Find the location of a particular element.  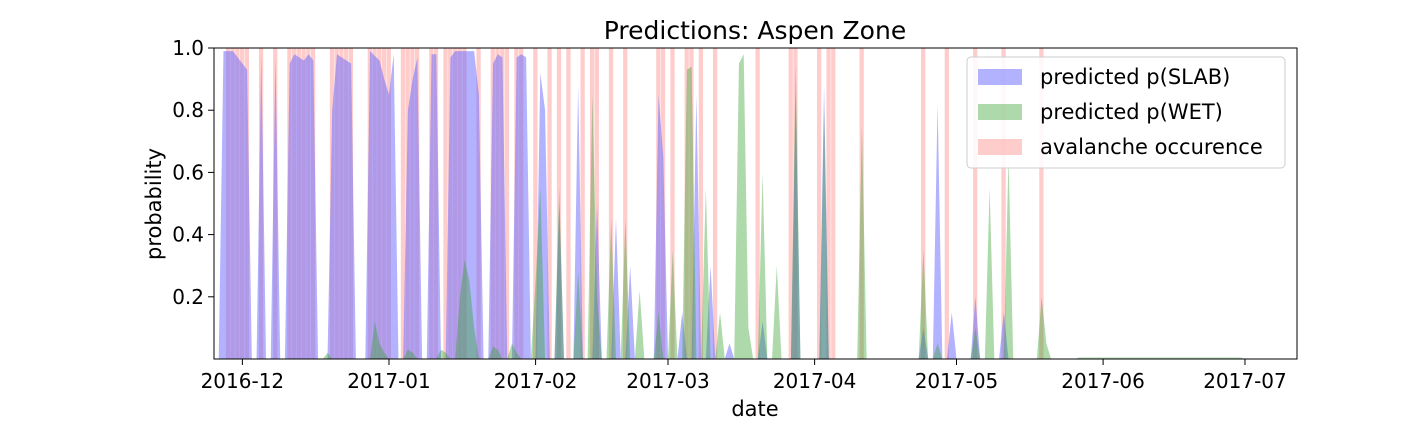

y-tick-label: 0.8 is located at coordinates (188, 110).